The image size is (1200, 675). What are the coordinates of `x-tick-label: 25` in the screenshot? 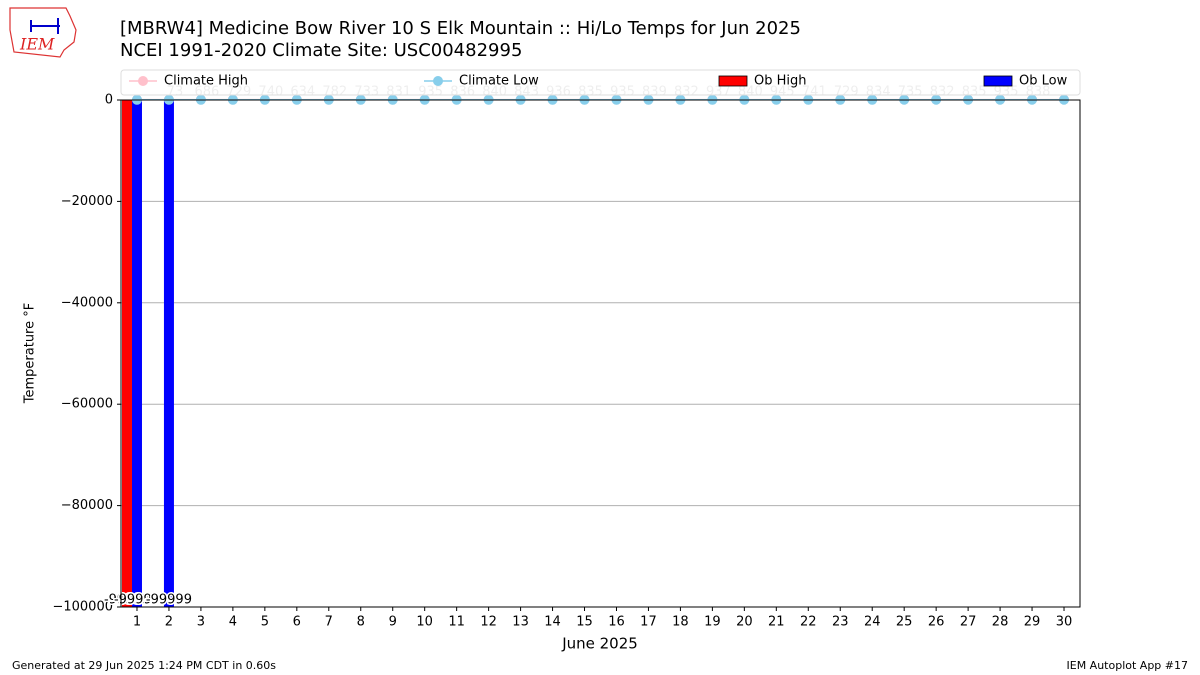 It's located at (904, 622).